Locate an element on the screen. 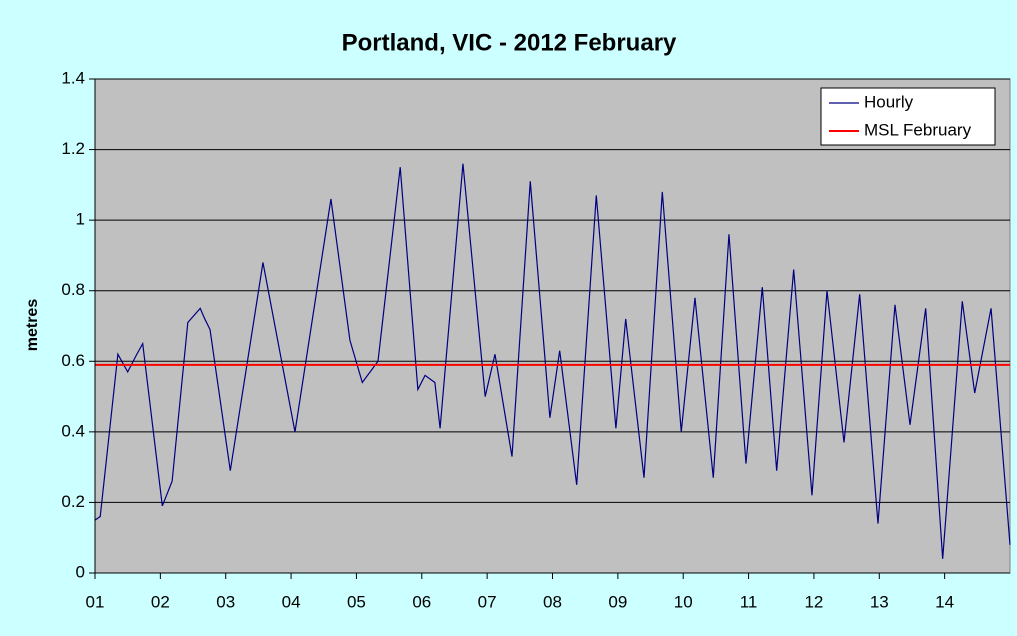 This screenshot has width=1017, height=636. x-tick-label: 03 is located at coordinates (225, 601).